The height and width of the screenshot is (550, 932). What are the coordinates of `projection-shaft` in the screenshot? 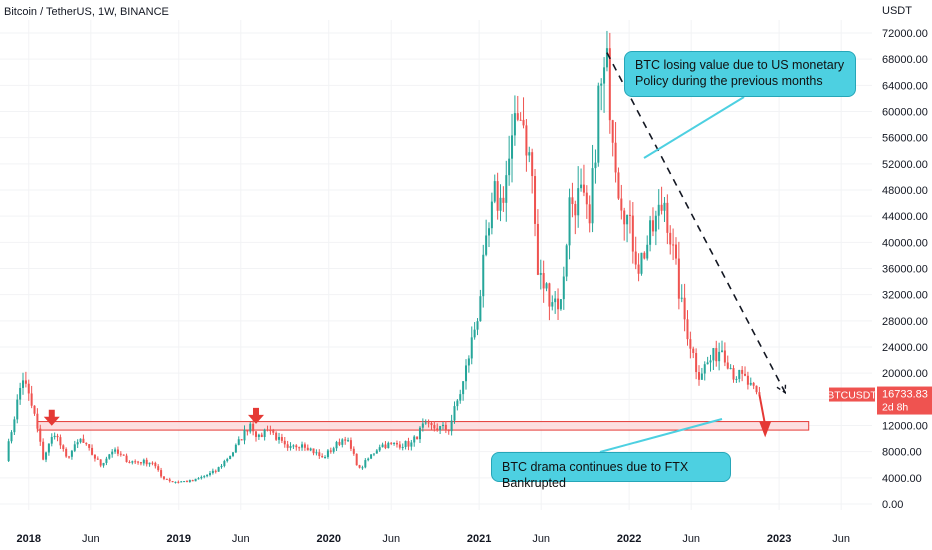 It's located at (762, 410).